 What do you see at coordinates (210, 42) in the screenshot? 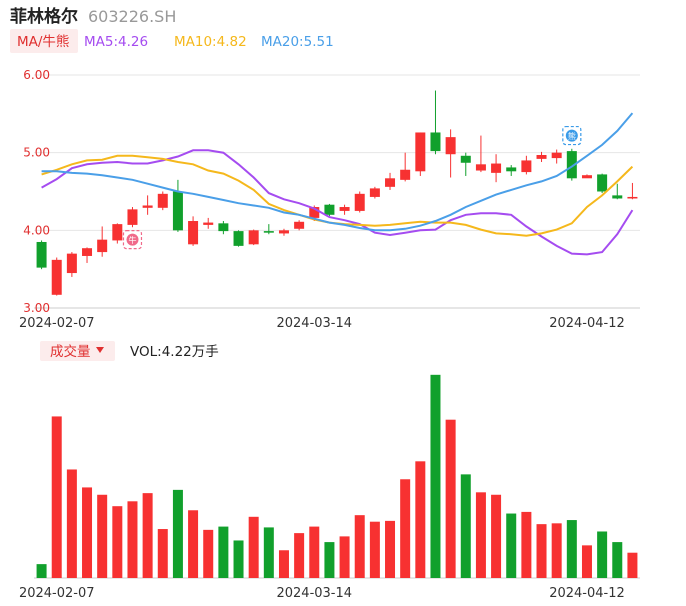
I see `ma10-legend: MA10:4.82` at bounding box center [210, 42].